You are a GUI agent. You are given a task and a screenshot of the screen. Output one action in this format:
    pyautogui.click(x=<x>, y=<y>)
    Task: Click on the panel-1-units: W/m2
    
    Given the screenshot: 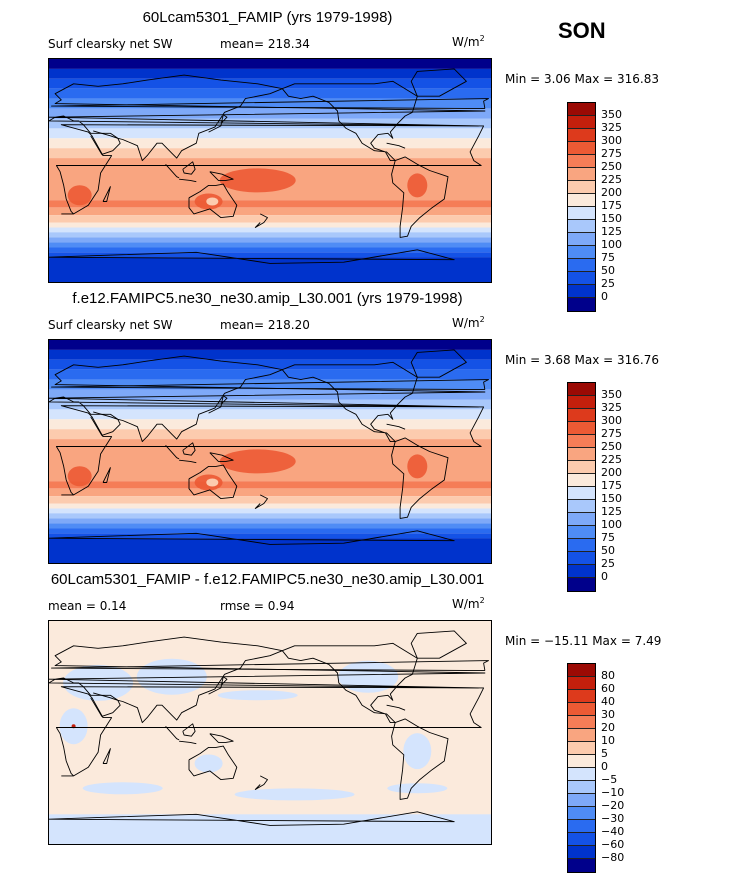 What is the action you would take?
    pyautogui.click(x=468, y=41)
    